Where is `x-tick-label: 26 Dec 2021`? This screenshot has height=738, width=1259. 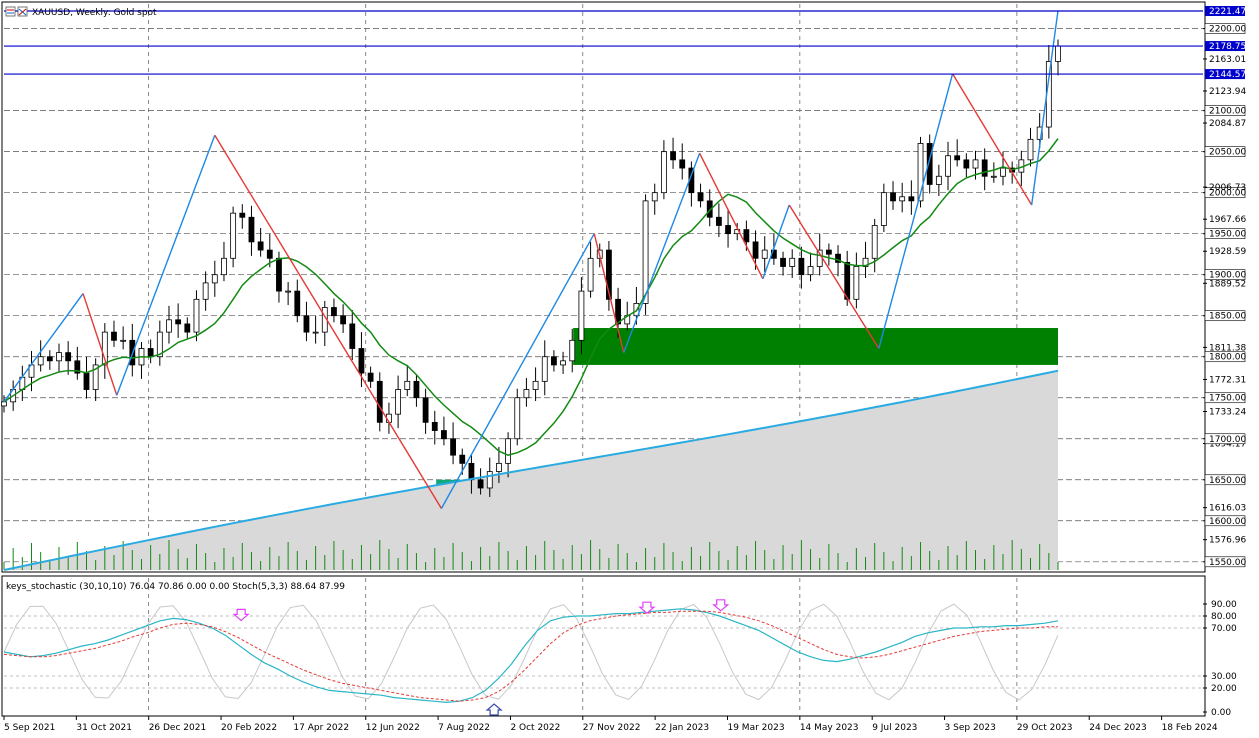
x-tick-label: 26 Dec 2021 is located at coordinates (178, 728).